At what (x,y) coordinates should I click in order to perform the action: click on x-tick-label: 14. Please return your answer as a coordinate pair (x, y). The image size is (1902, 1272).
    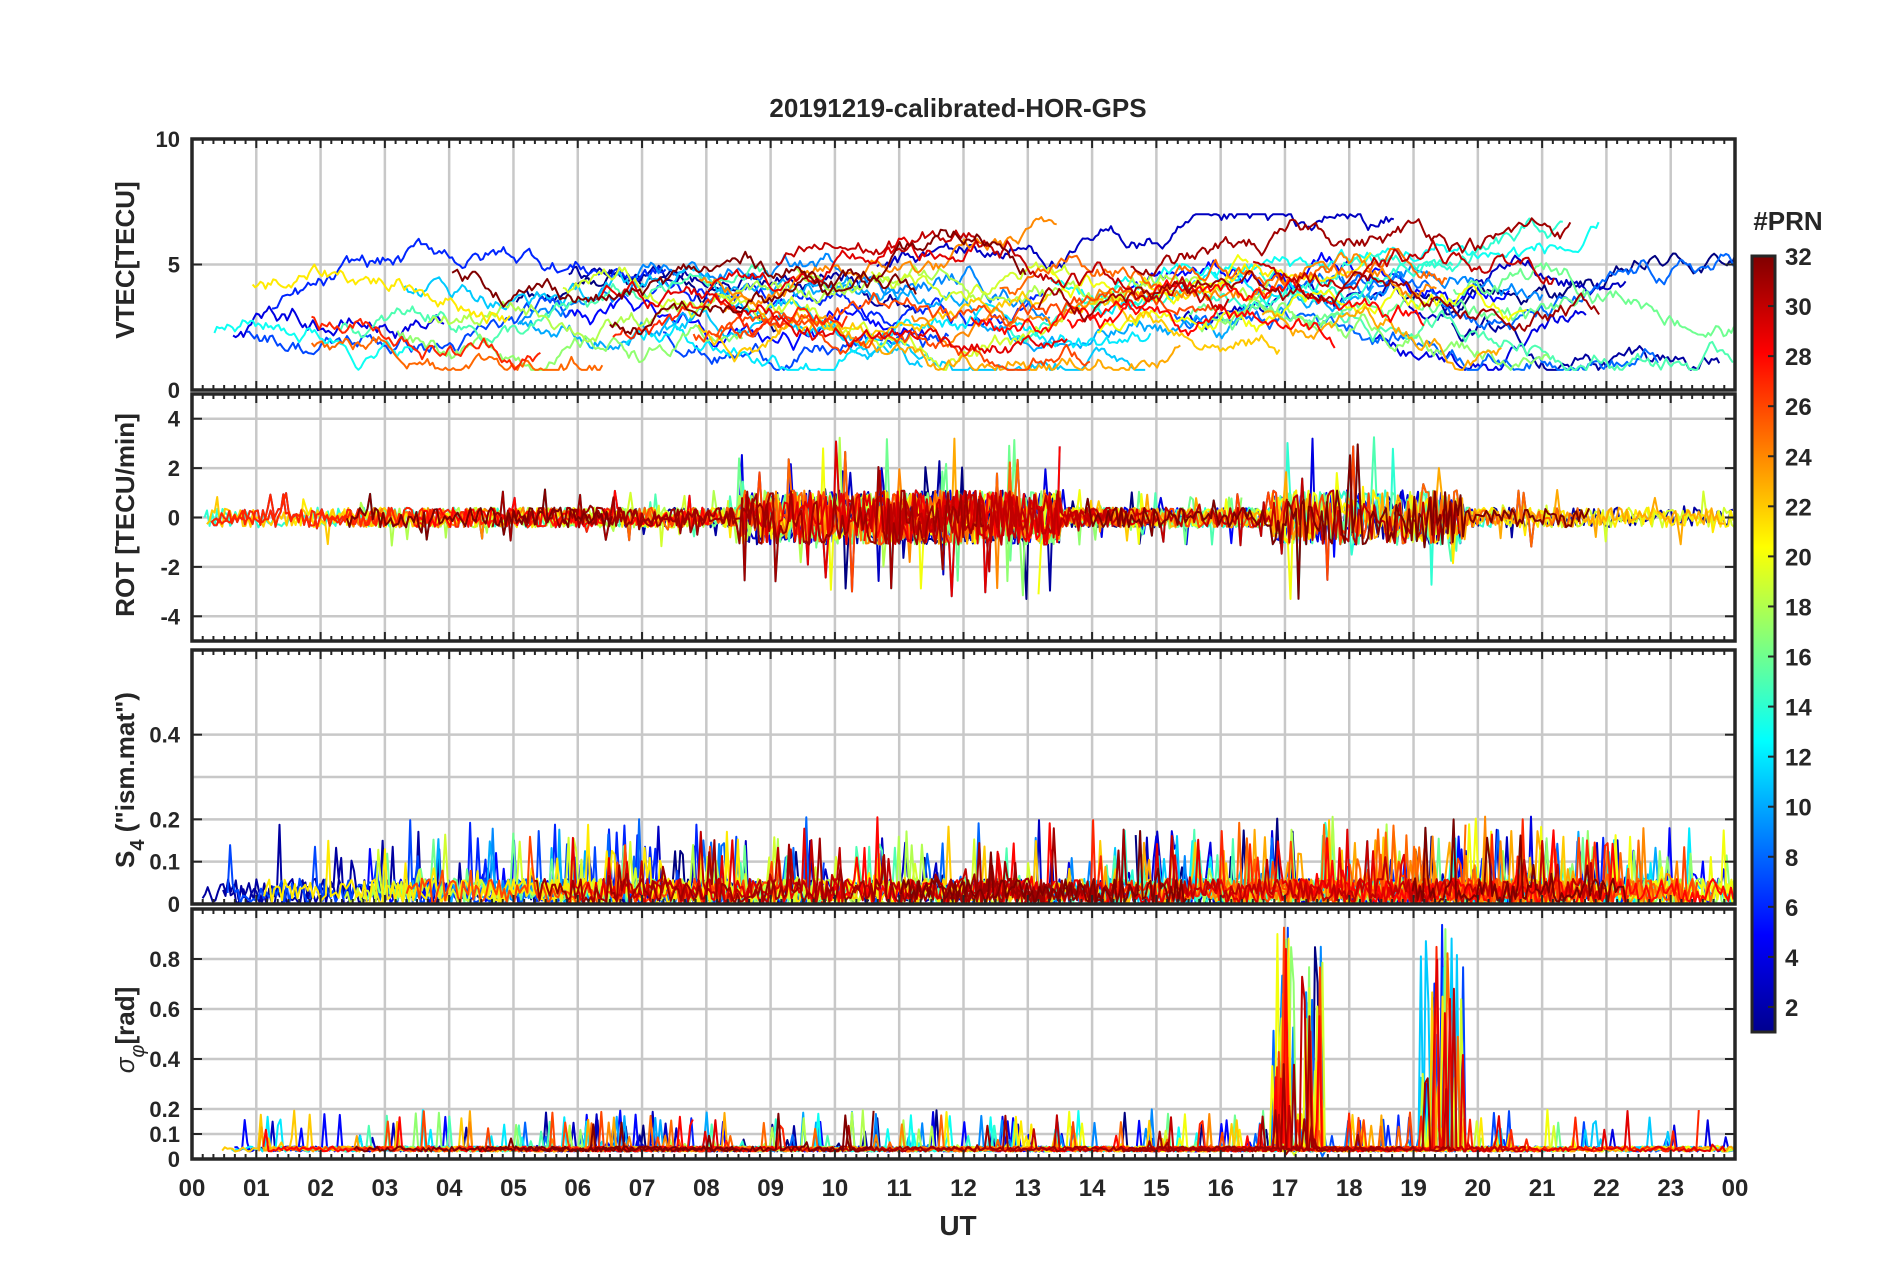
    Looking at the image, I should click on (1092, 1188).